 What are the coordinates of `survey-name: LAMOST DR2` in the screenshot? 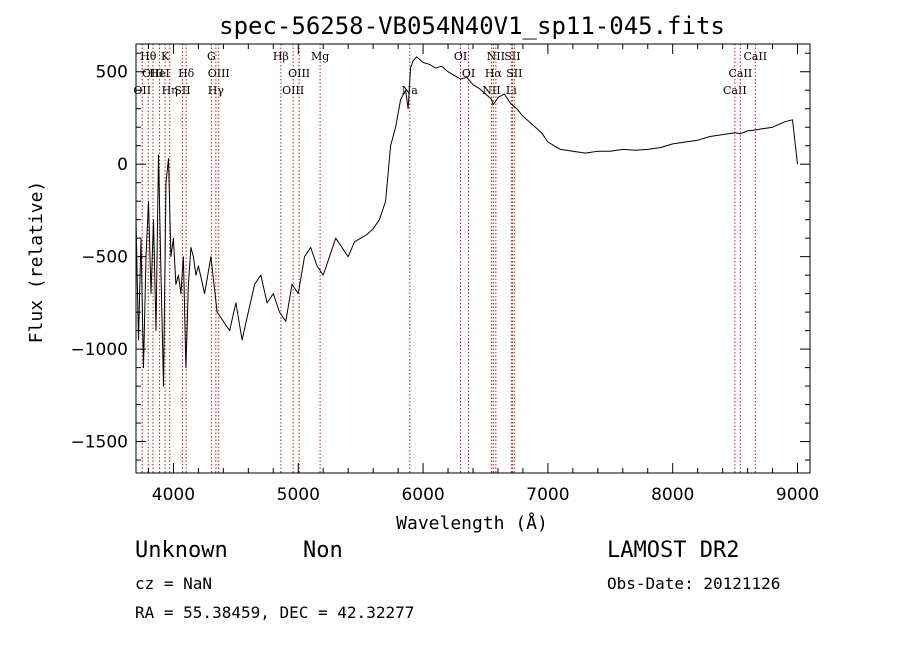 It's located at (673, 550).